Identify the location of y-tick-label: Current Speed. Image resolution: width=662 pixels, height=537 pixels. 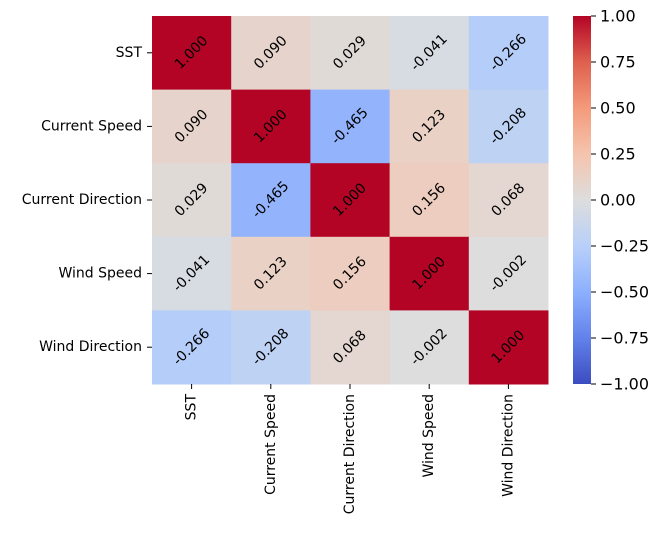
(91, 126).